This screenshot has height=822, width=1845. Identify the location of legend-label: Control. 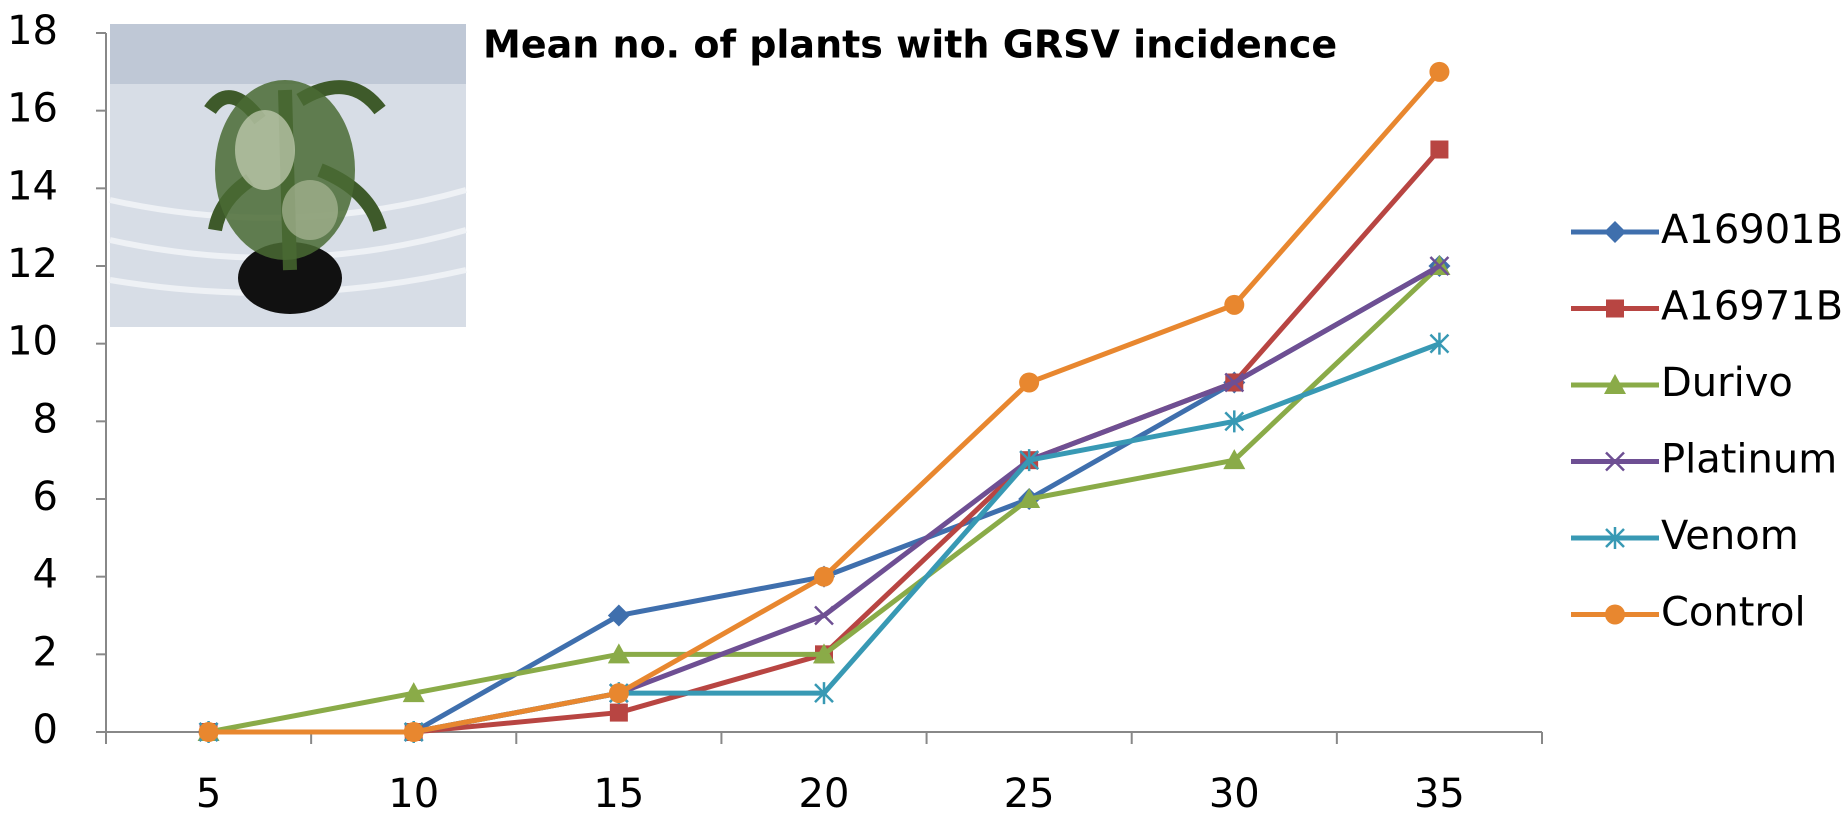
(1733, 613).